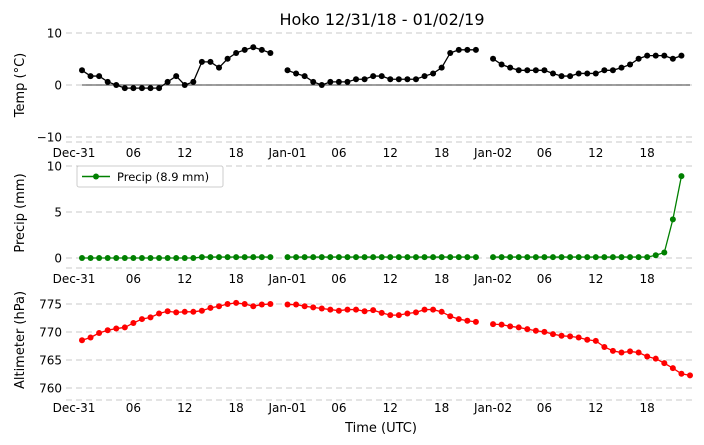 The width and height of the screenshot is (704, 445). Describe the element at coordinates (338, 279) in the screenshot. I see `precip-x-tick-label: 06` at that location.